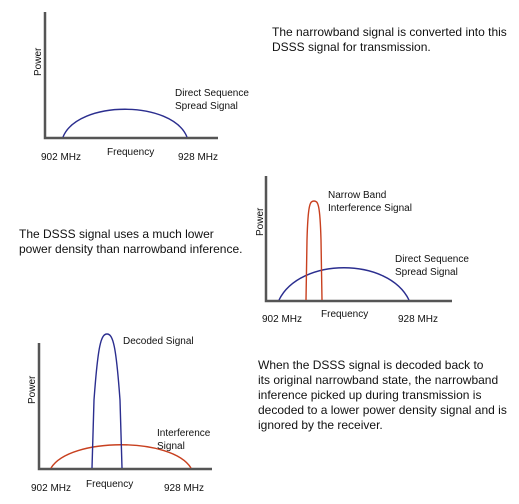  Describe the element at coordinates (125, 123) in the screenshot. I see `panel-1-spread-signal-curve` at that location.